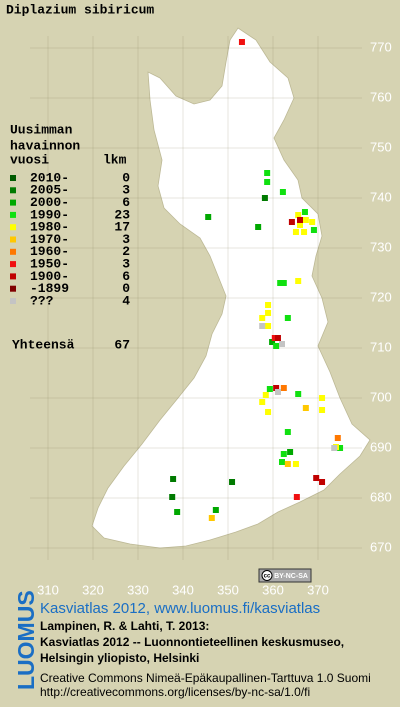 The width and height of the screenshot is (400, 707). What do you see at coordinates (124, 626) in the screenshot?
I see `citation: Lampinen, R. & Lahti, T. 2013:` at bounding box center [124, 626].